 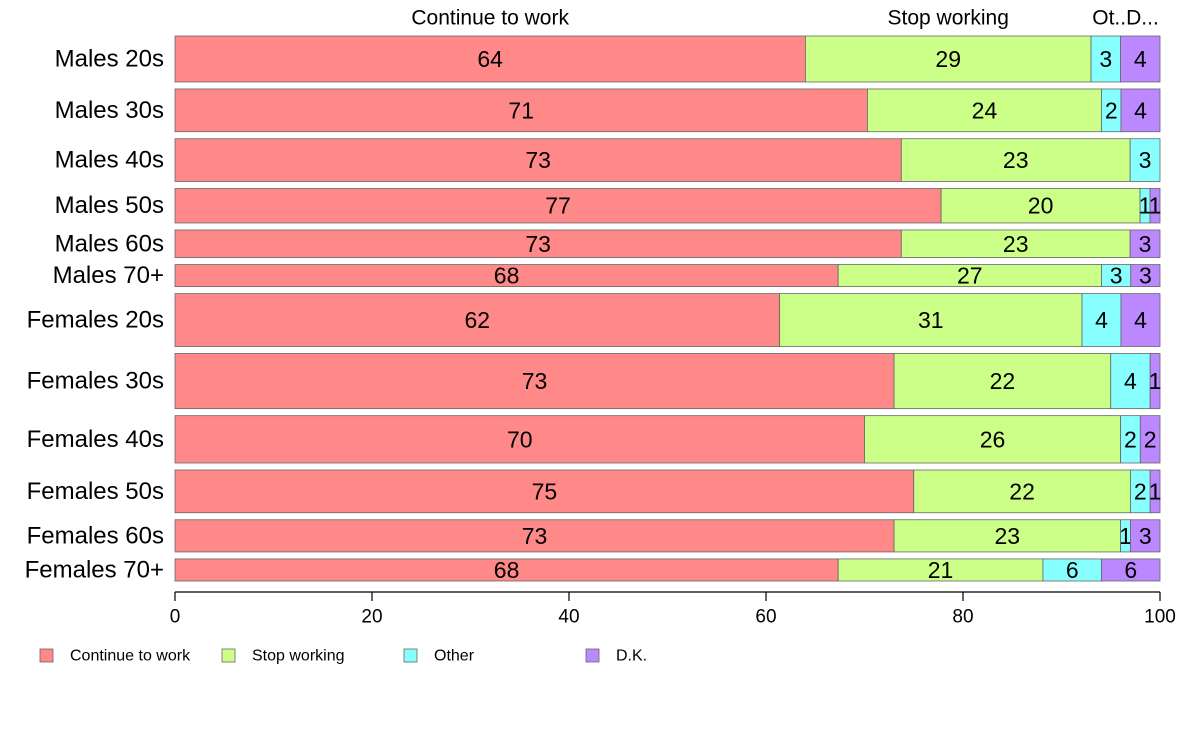 I want to click on category-label: Females 60s, so click(x=95, y=535).